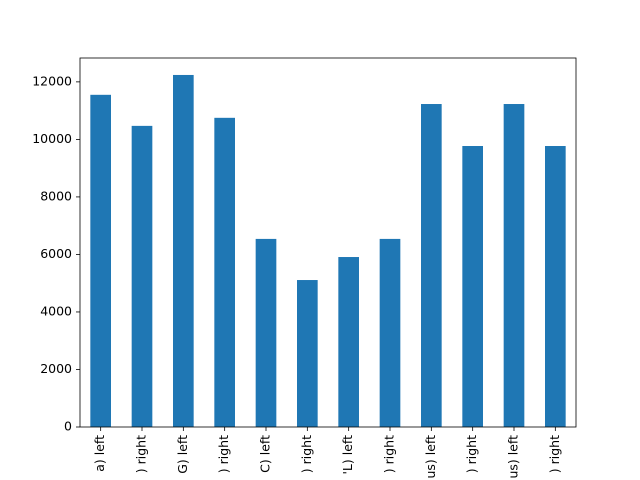 The height and width of the screenshot is (480, 640). Describe the element at coordinates (56, 310) in the screenshot. I see `y-tick-label: 4000` at that location.